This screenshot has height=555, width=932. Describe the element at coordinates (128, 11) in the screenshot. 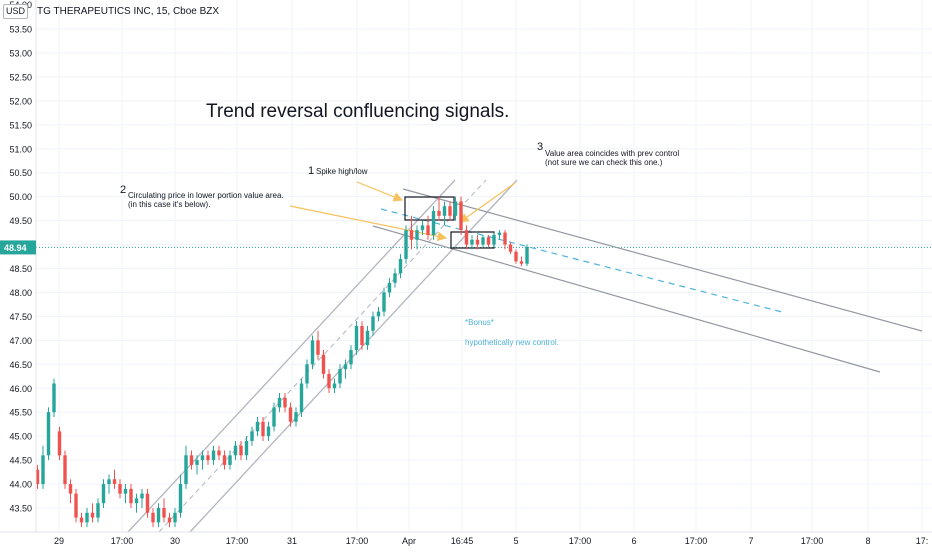

I see `symbol-title: TG THERAPEUTICS INC, 15, Cboe BZX` at that location.